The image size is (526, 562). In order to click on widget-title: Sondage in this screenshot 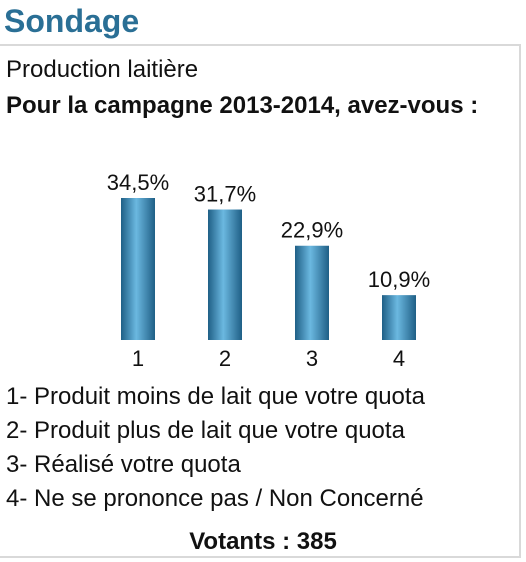, I will do `click(72, 21)`.